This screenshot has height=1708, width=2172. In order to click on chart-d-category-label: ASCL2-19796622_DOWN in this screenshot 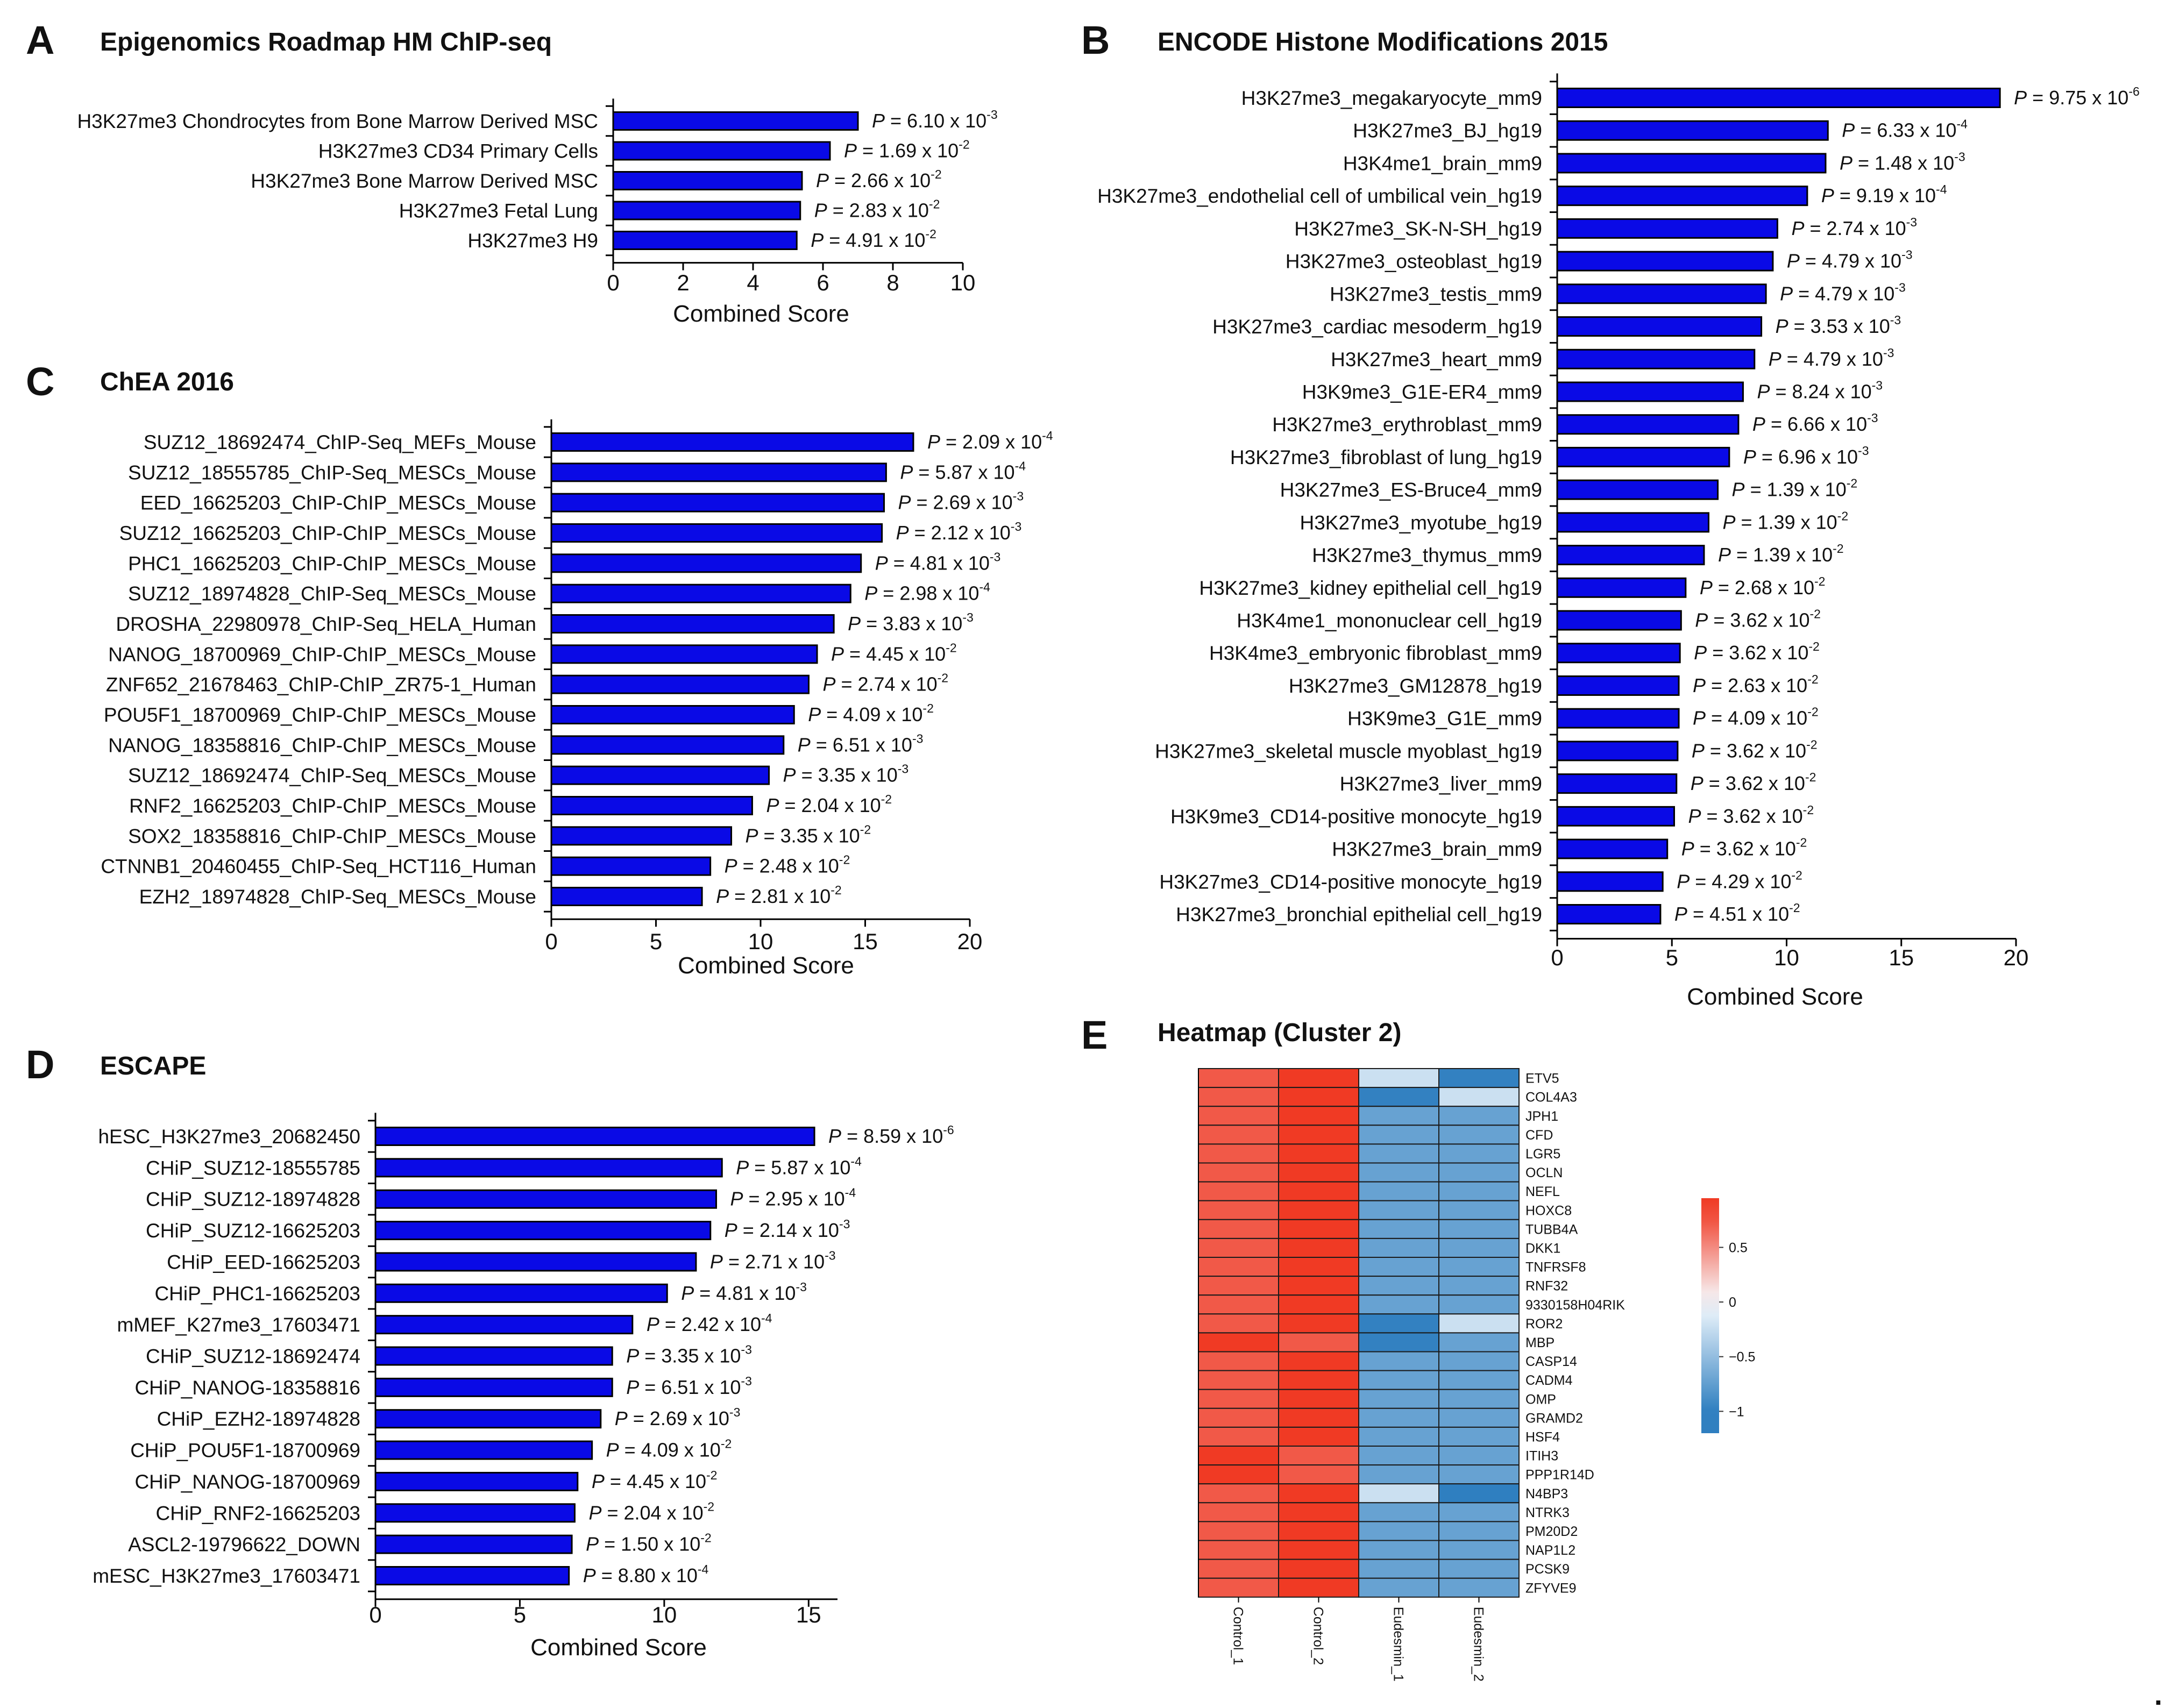, I will do `click(244, 1545)`.